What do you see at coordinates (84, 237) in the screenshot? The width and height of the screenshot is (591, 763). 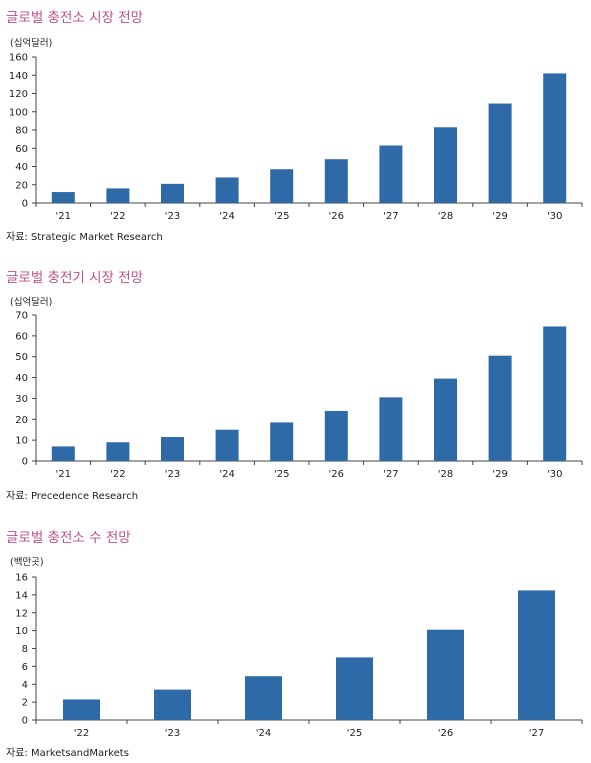 I see `source-note: 자료: Strategic Market Research` at bounding box center [84, 237].